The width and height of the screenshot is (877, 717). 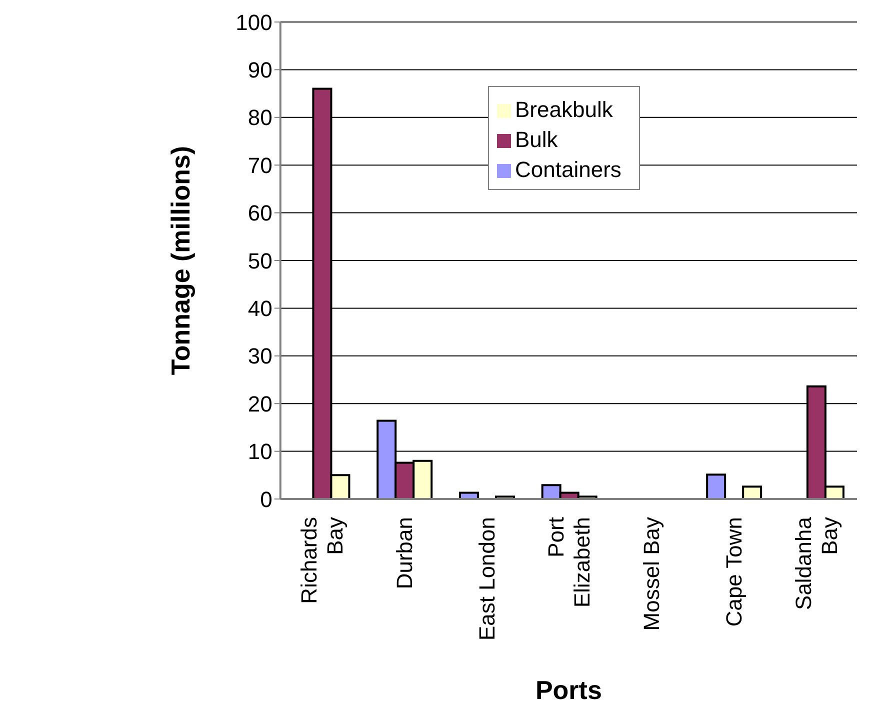 What do you see at coordinates (651, 574) in the screenshot?
I see `x-tick-label: Mossel Bay` at bounding box center [651, 574].